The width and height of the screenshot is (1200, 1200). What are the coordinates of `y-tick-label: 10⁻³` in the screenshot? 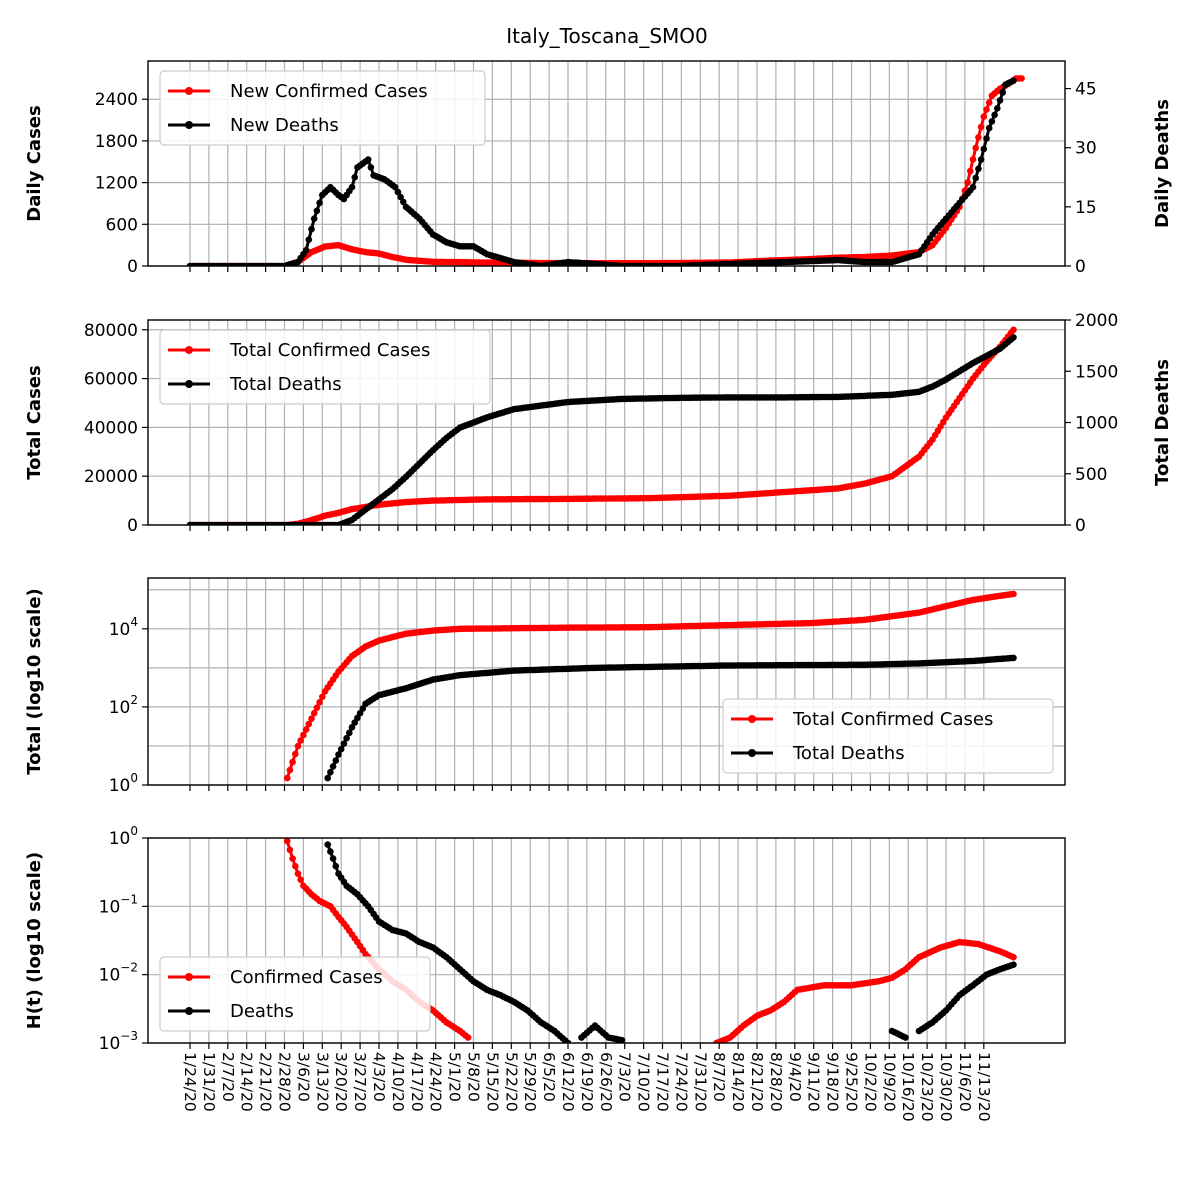 It's located at (118, 1041).